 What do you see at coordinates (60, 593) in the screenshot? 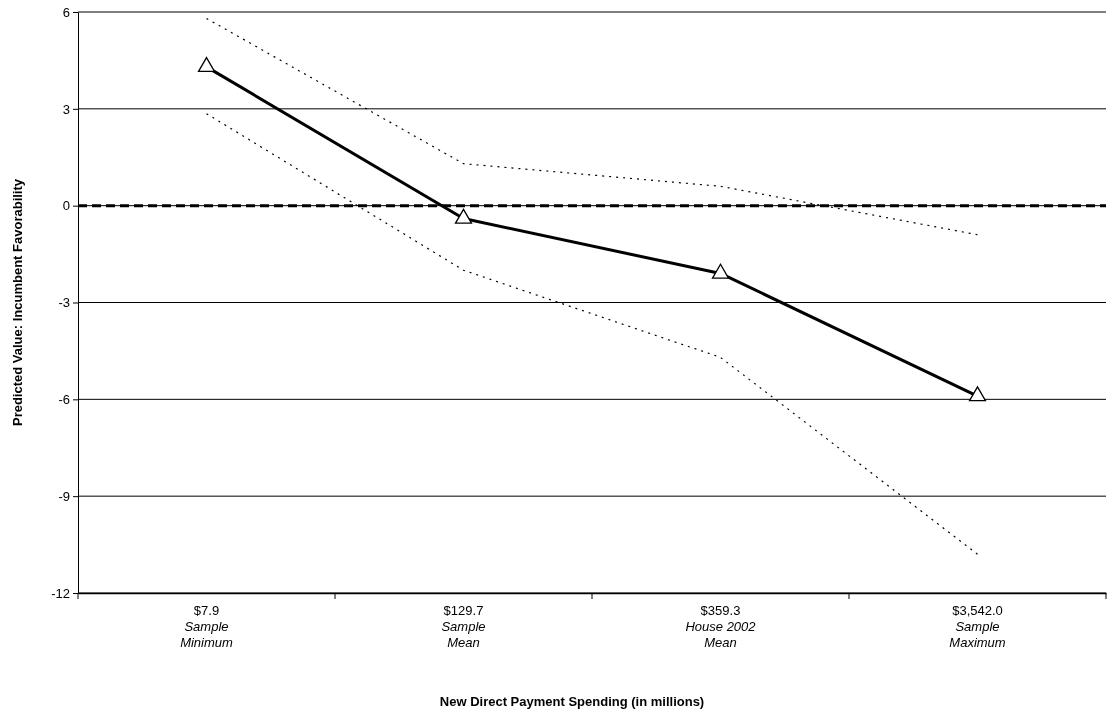
I see `y-tick-label: -12` at bounding box center [60, 593].